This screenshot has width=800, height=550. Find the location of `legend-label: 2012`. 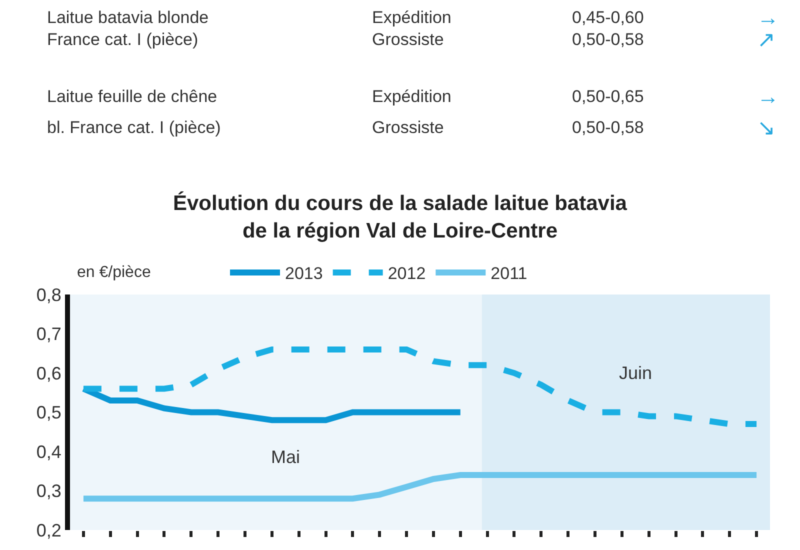

legend-label: 2012 is located at coordinates (407, 274).